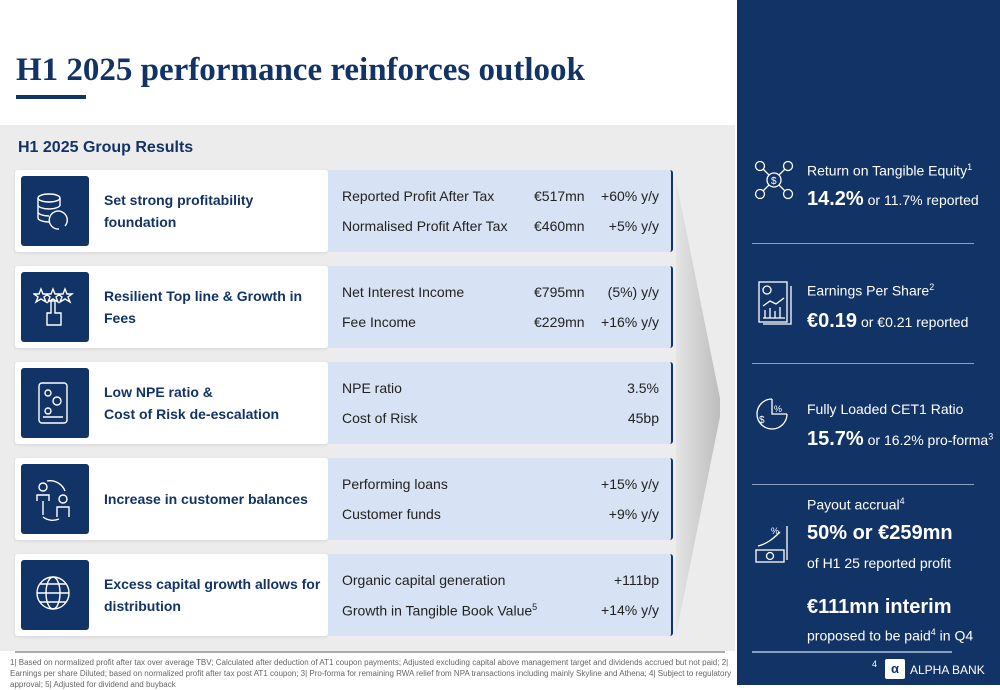  Describe the element at coordinates (395, 484) in the screenshot. I see `metric-name: Performing loans` at that location.